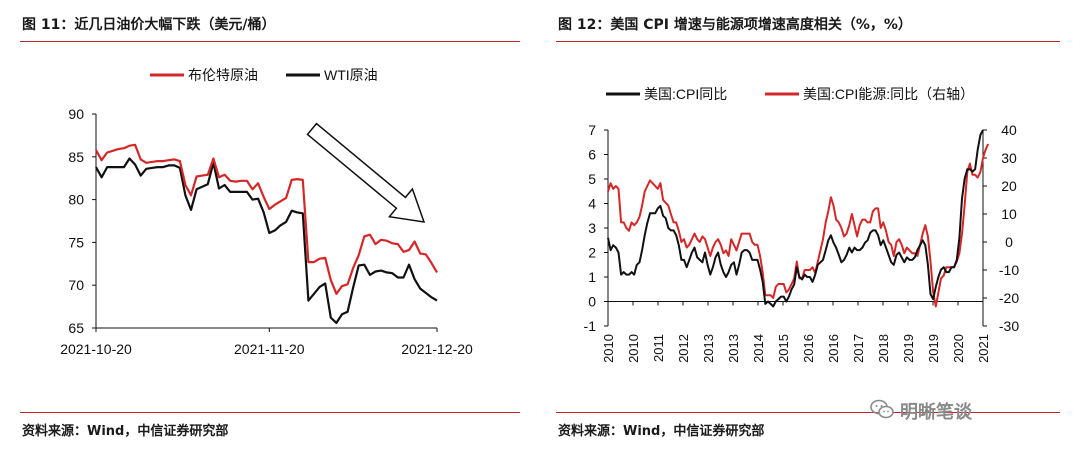 The height and width of the screenshot is (457, 1080). What do you see at coordinates (592, 179) in the screenshot?
I see `right-y-left-tick-label: 5` at bounding box center [592, 179].